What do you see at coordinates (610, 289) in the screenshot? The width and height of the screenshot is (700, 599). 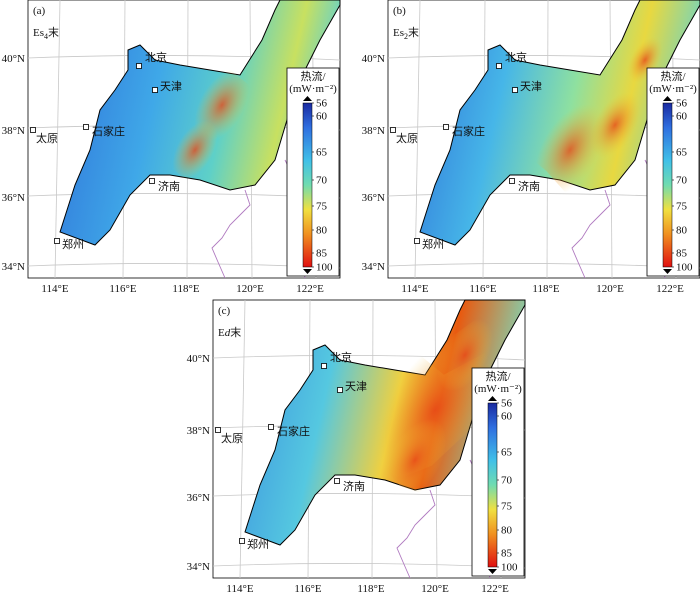 I see `lon-label: 120°E` at bounding box center [610, 289].